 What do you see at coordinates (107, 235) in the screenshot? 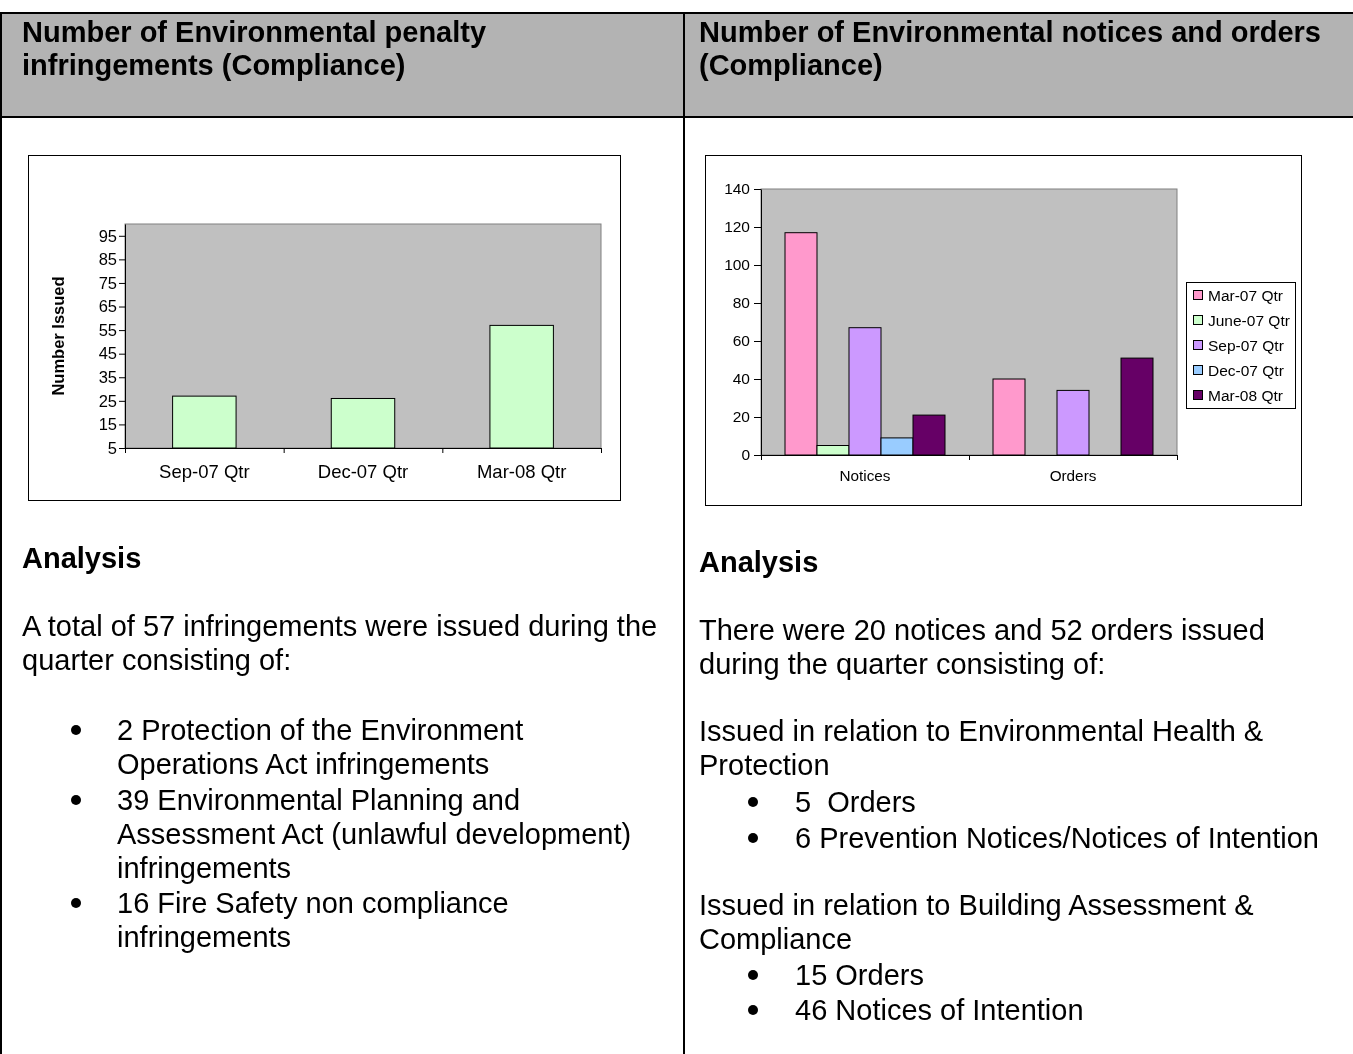
I see `y-tick-label: 95` at bounding box center [107, 235].